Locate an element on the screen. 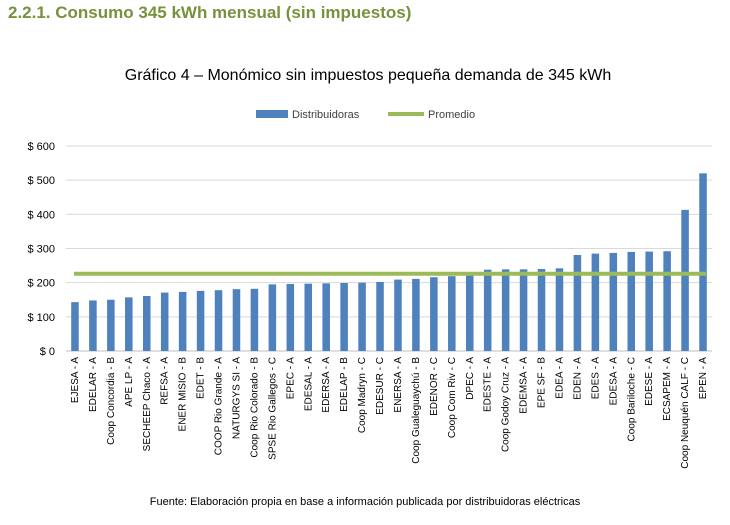 The height and width of the screenshot is (525, 730). y-axis: $ 0 $ 100 $ 200 $ 300 $ 400 $ 500 $ 600 is located at coordinates (41, 249).